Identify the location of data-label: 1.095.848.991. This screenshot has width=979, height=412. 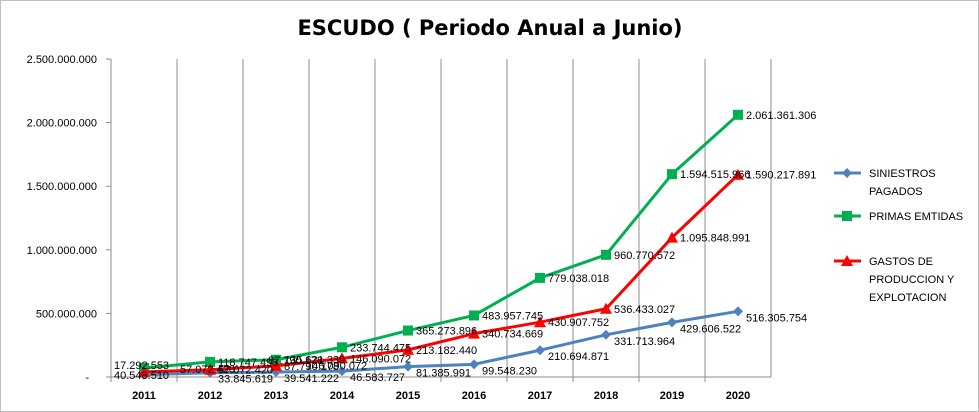
(715, 239).